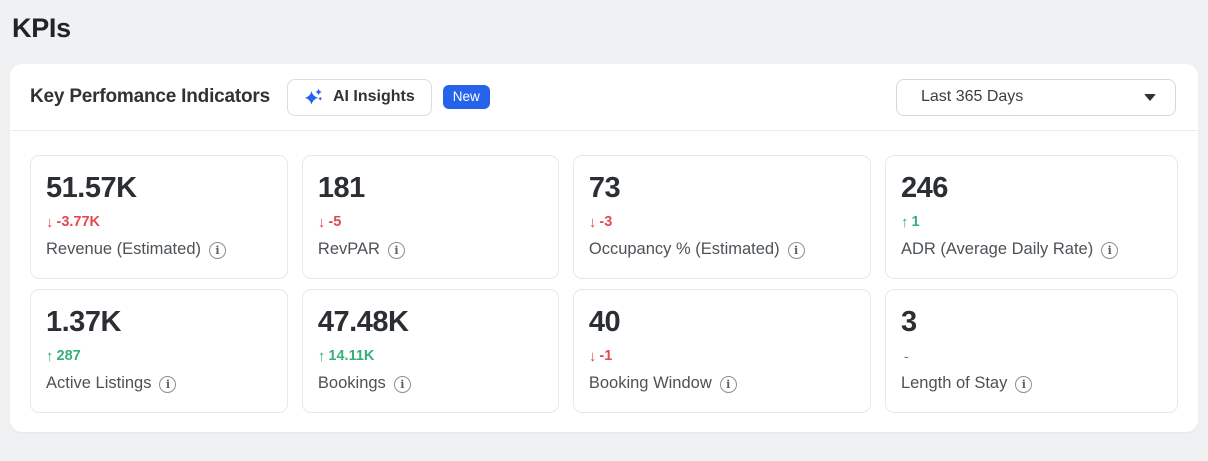  I want to click on kpi-delta: ↑ 14.11K, so click(430, 356).